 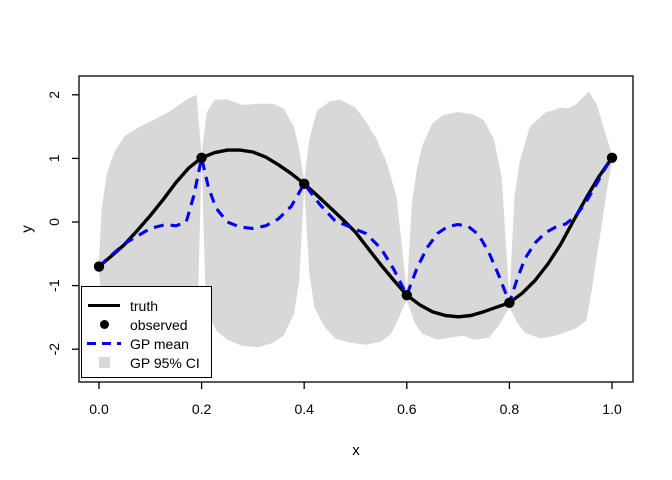 I want to click on legend-item-truth: truth, so click(x=146, y=305).